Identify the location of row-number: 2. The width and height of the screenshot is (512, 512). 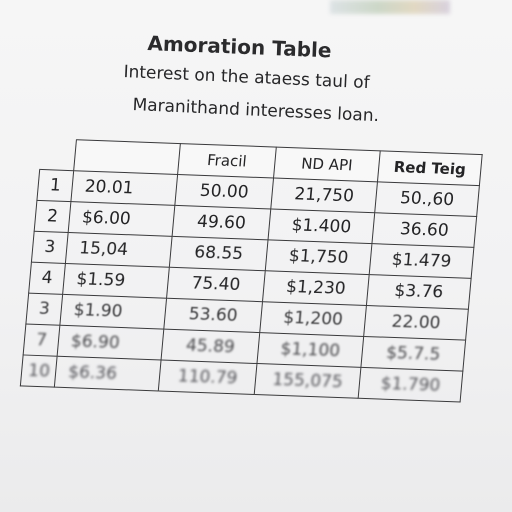
(52, 216).